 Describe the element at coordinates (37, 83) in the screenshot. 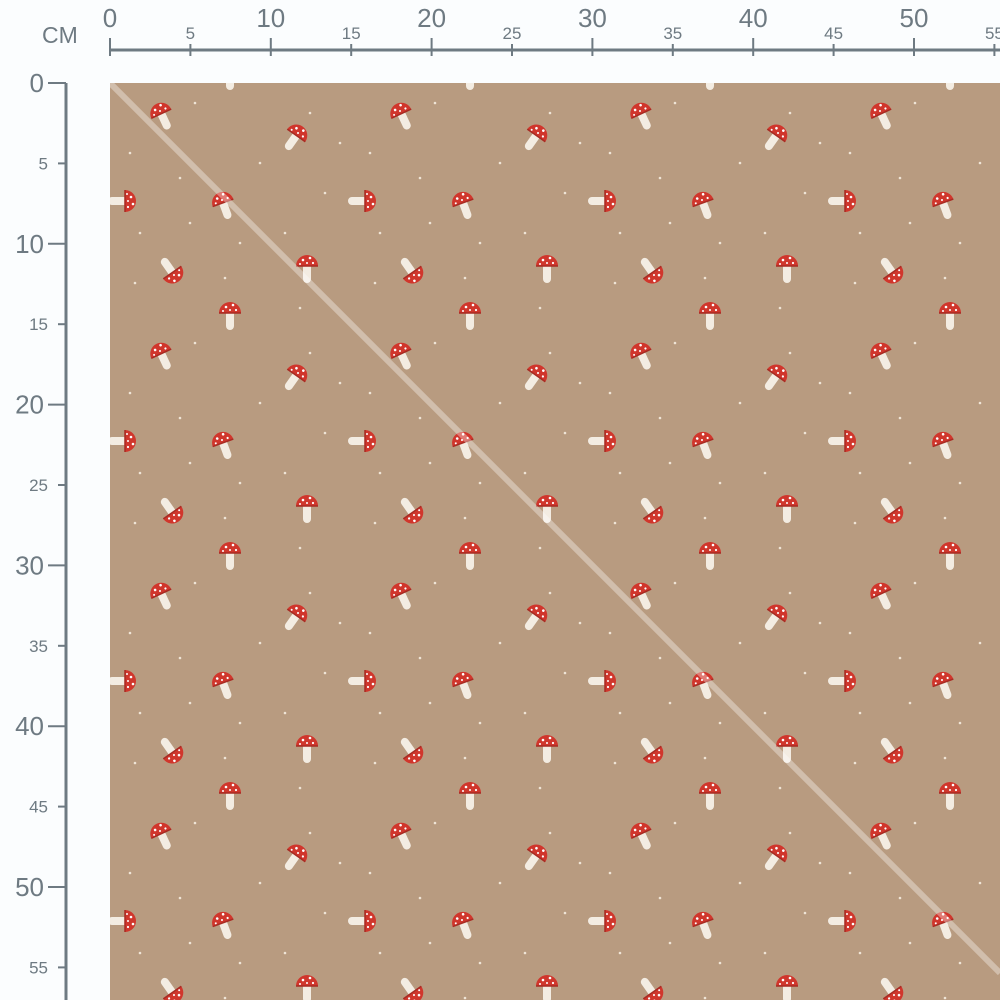

I see `left-ruler-label: 0` at that location.